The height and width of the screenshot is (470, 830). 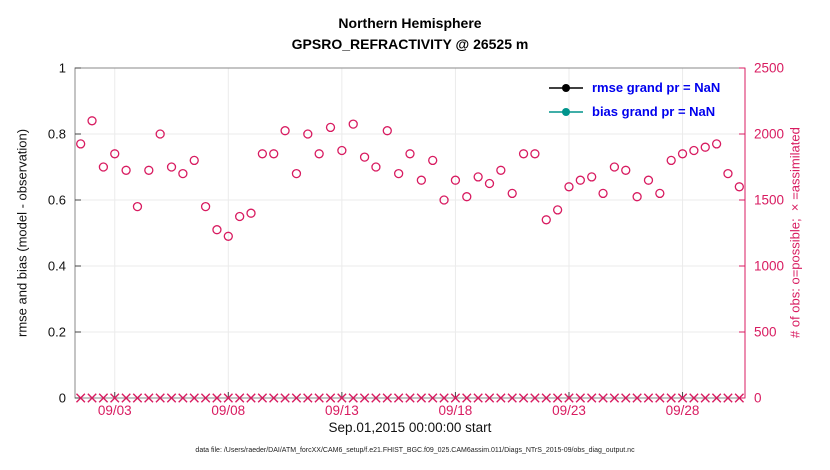 I want to click on chart-title: Northern Hemisphere, so click(x=410, y=23).